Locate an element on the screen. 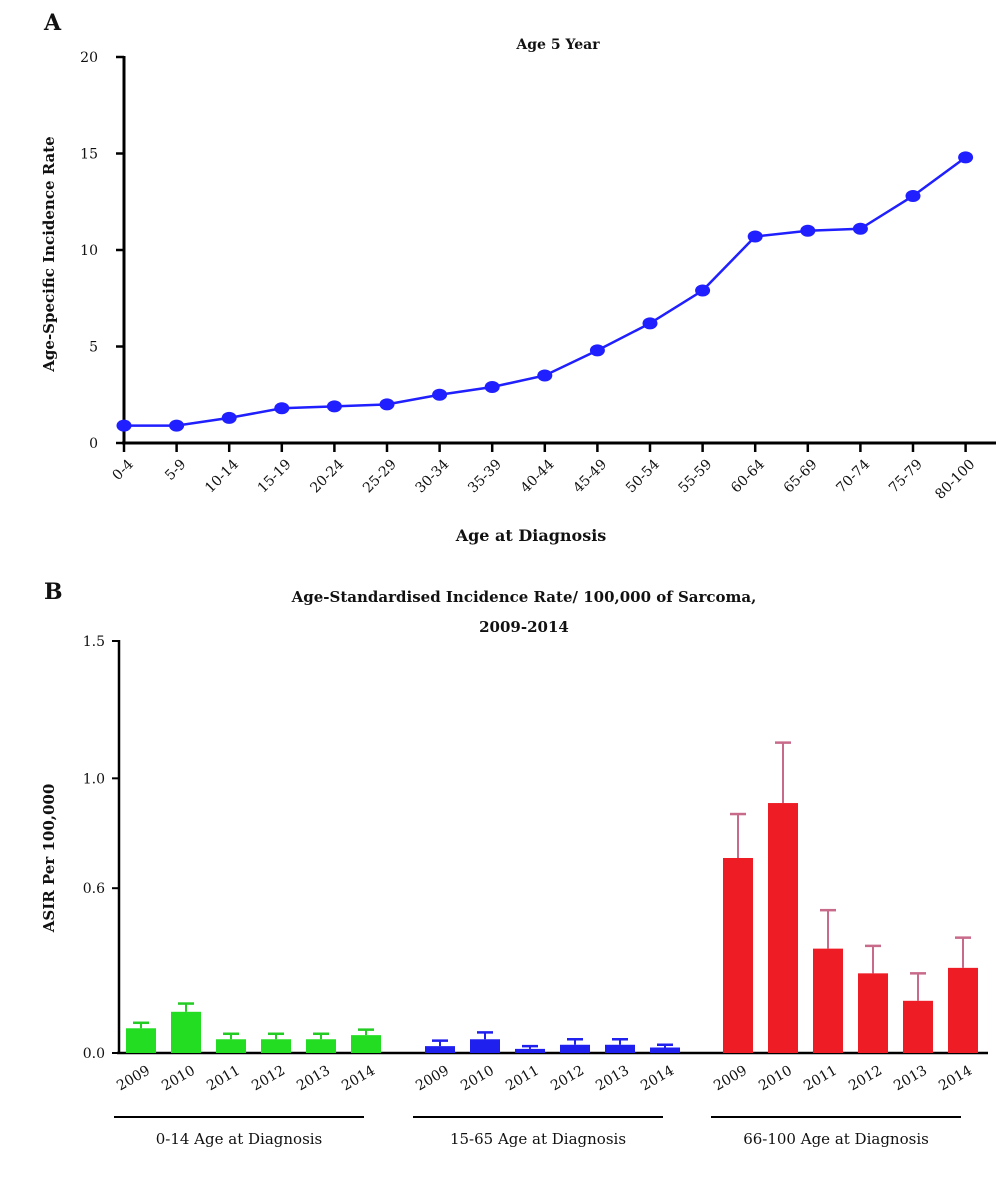 The height and width of the screenshot is (1196, 1000). x-tick-label: 30-34 is located at coordinates (433, 476).